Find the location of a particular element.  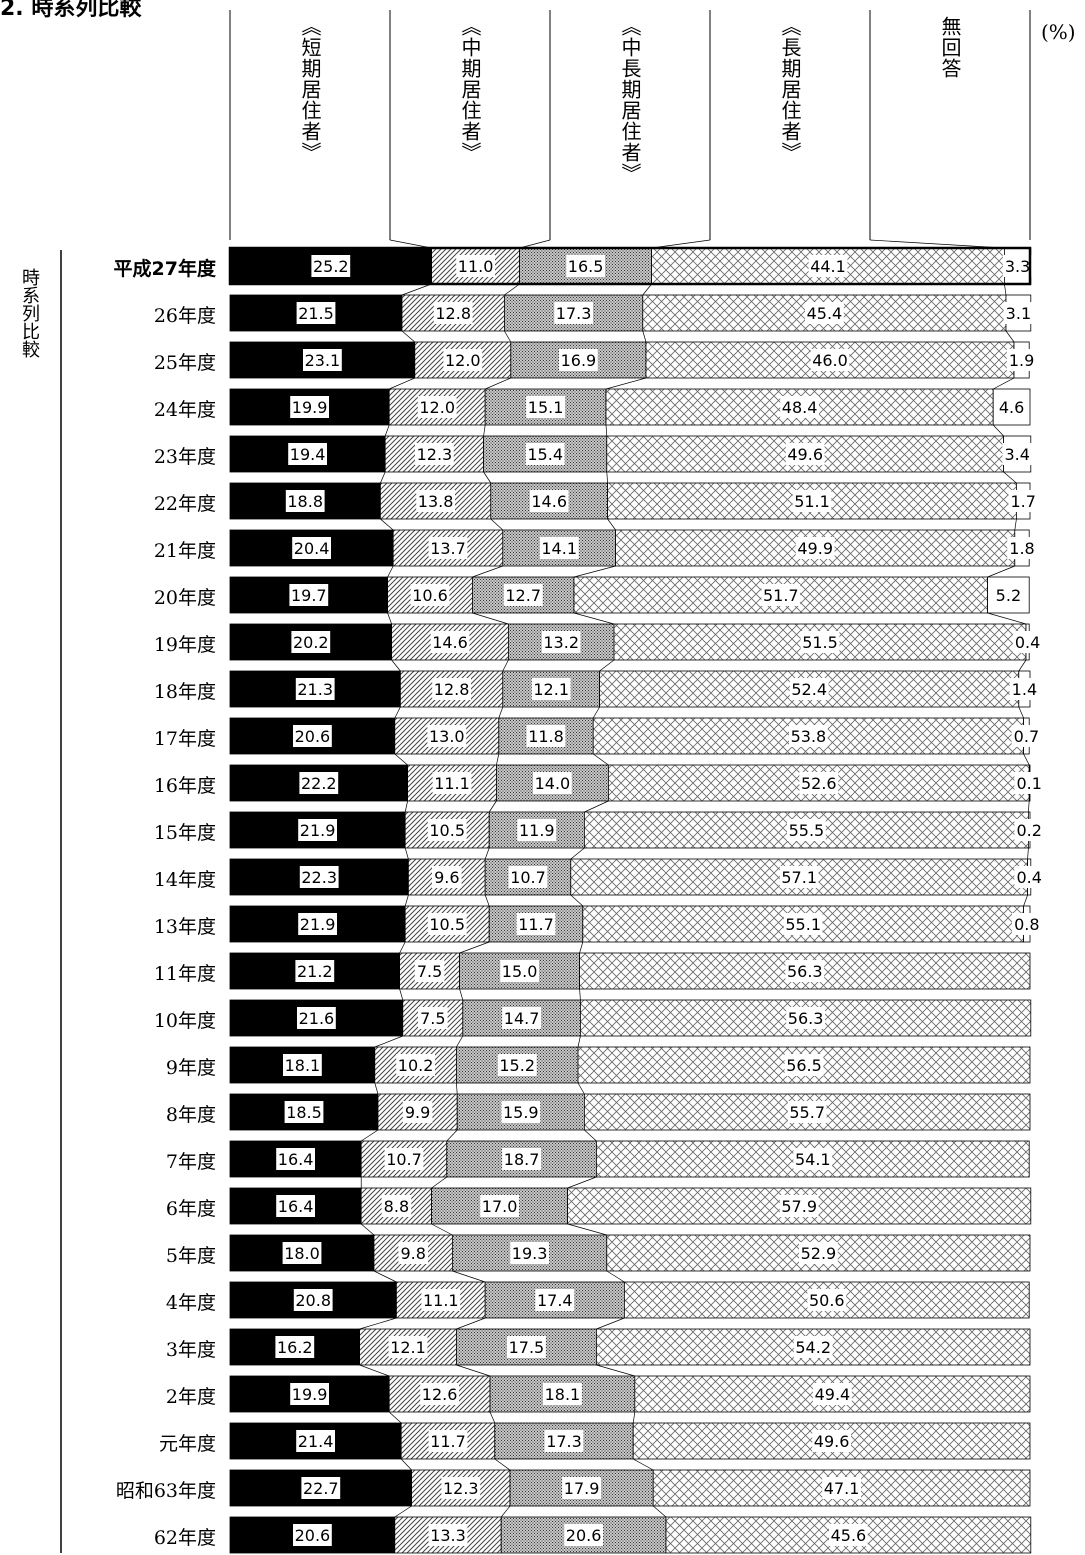

row-label: 元年度 is located at coordinates (187, 1444).